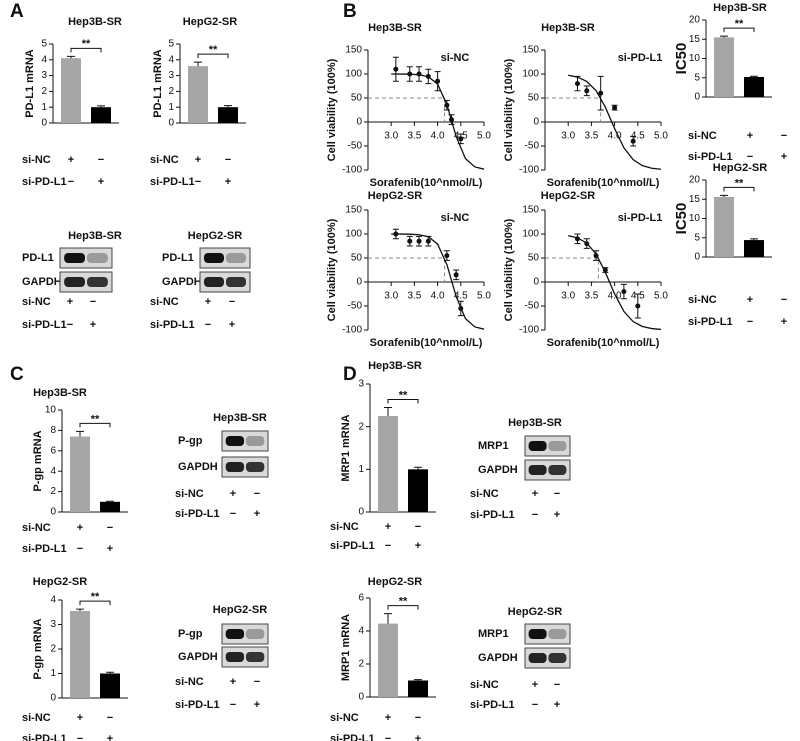  Describe the element at coordinates (178, 258) in the screenshot. I see `blot-row-label: PD-L1` at that location.